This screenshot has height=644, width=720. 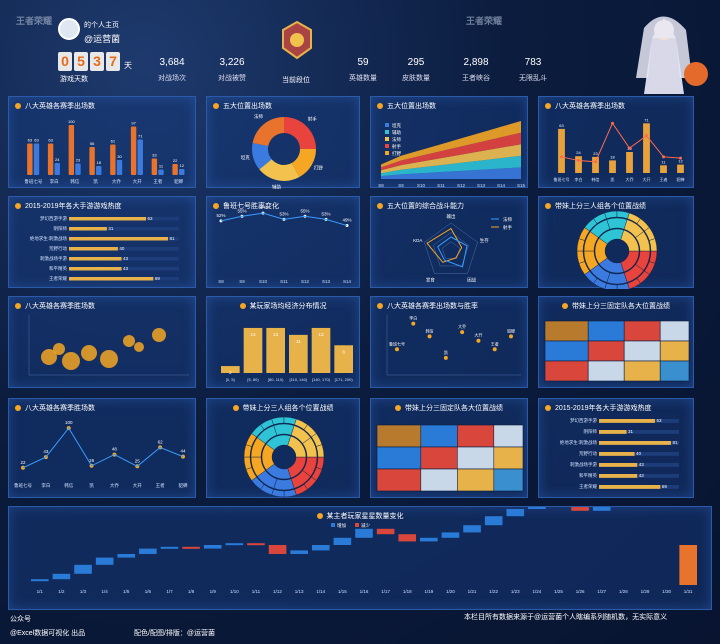 What do you see at coordinates (630, 179) in the screenshot?
I see `x-tick-label: 大乔` at bounding box center [630, 179].